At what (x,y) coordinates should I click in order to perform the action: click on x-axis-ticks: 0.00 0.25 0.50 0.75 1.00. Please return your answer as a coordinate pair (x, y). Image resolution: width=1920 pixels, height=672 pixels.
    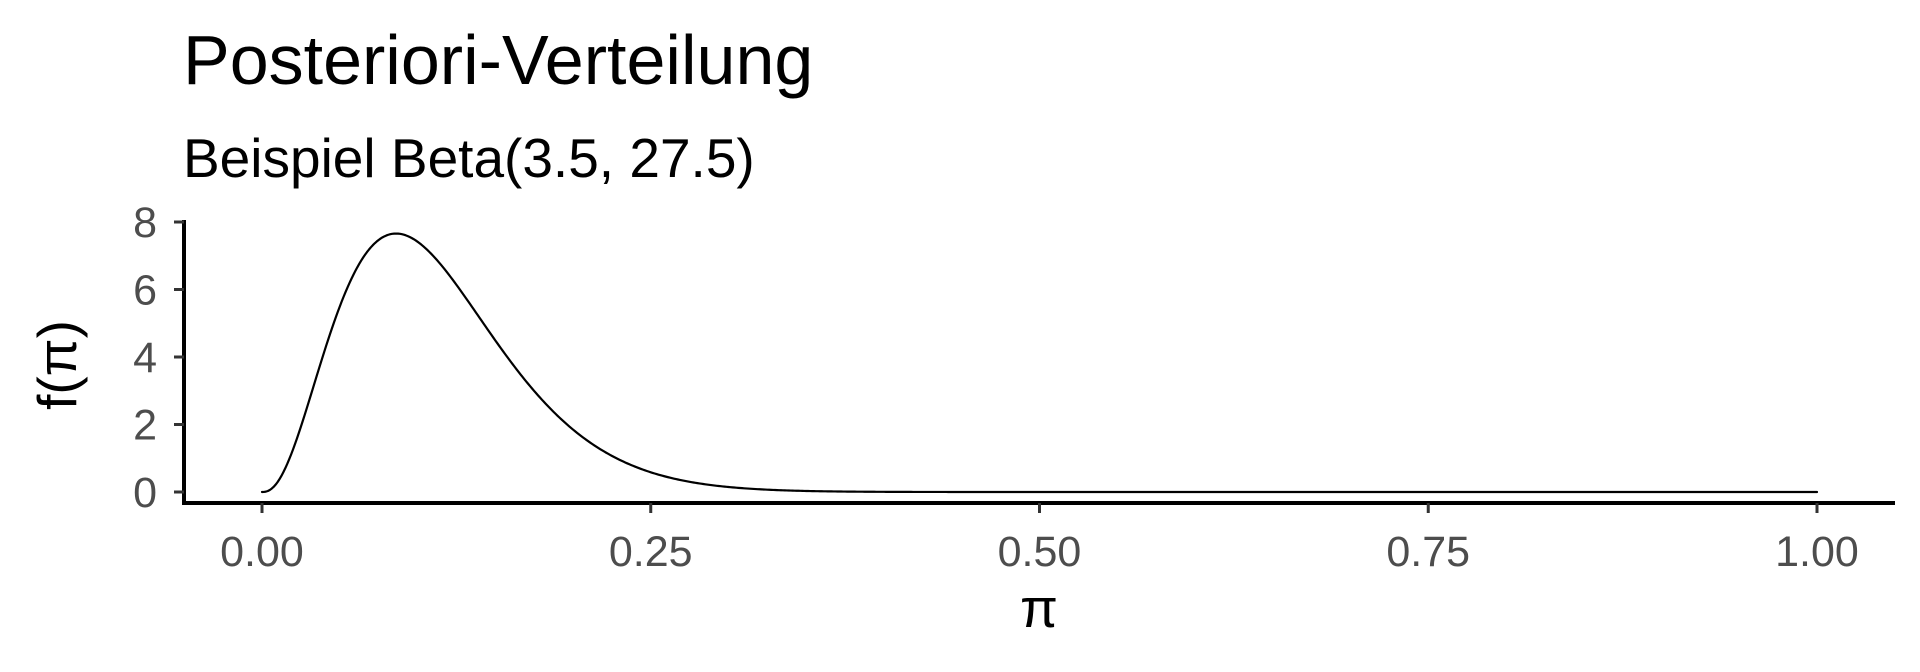
    Looking at the image, I should click on (1039, 539).